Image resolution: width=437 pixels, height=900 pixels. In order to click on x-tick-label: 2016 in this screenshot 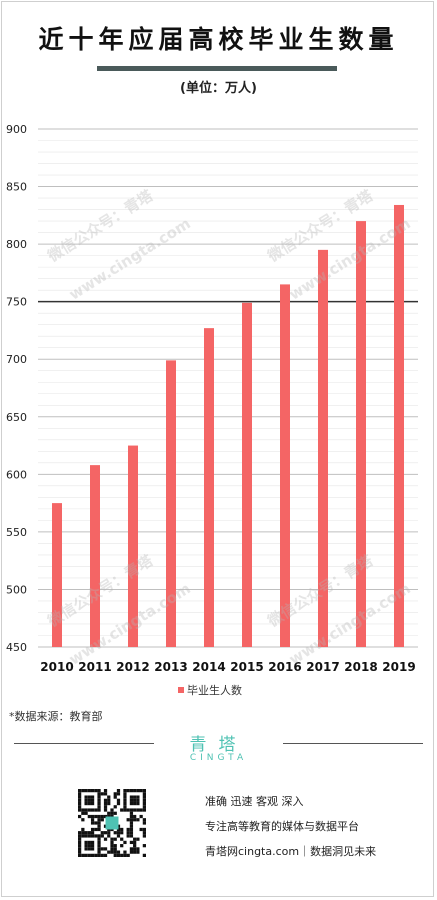, I will do `click(284, 667)`.